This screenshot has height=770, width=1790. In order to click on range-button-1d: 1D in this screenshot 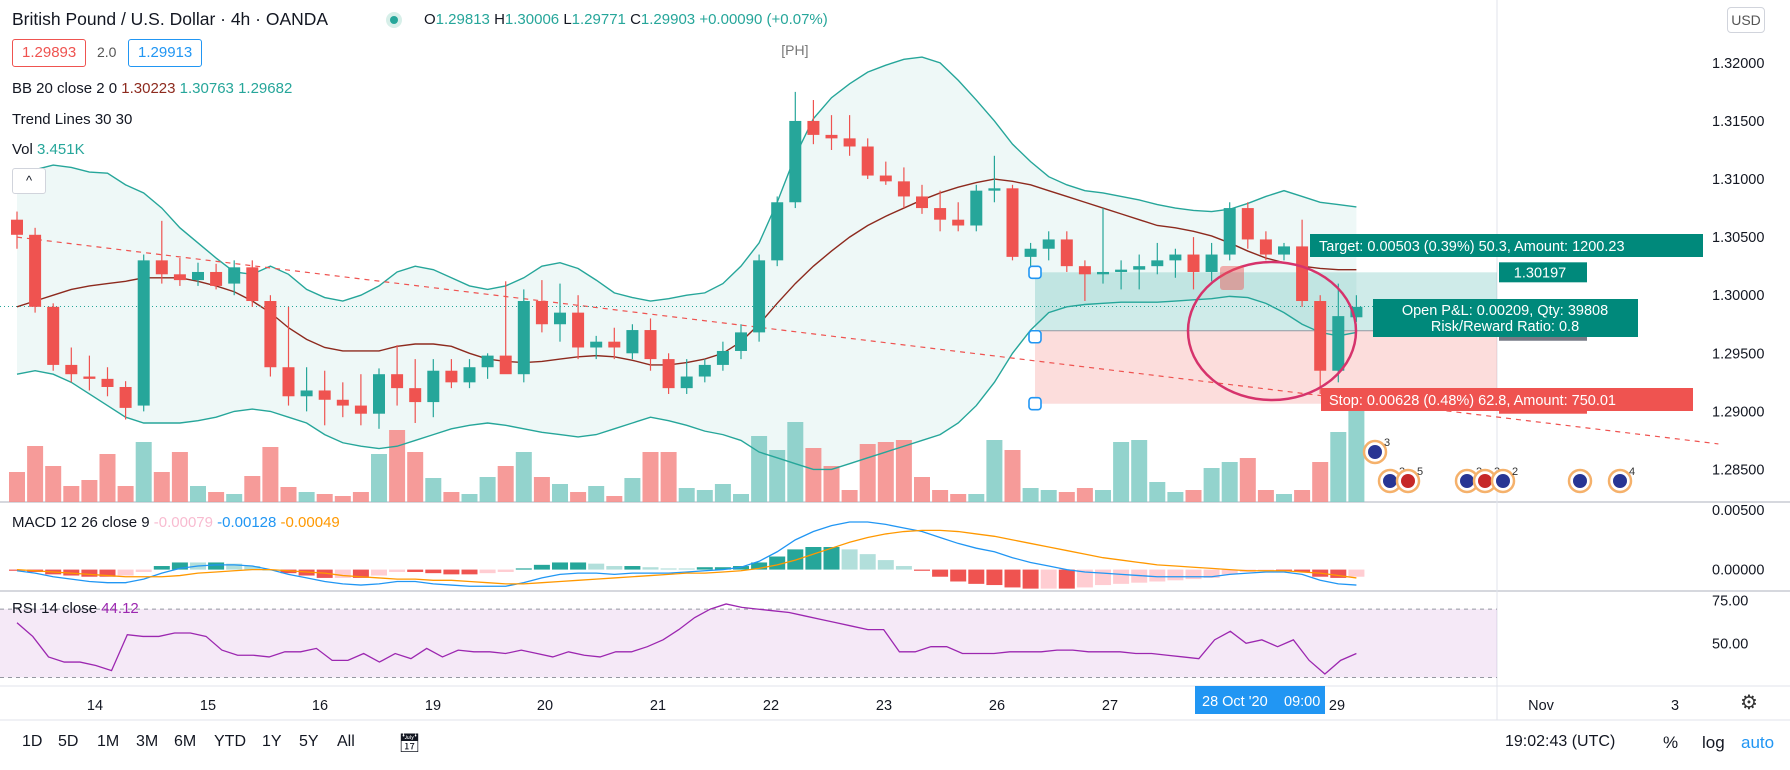, I will do `click(32, 741)`.